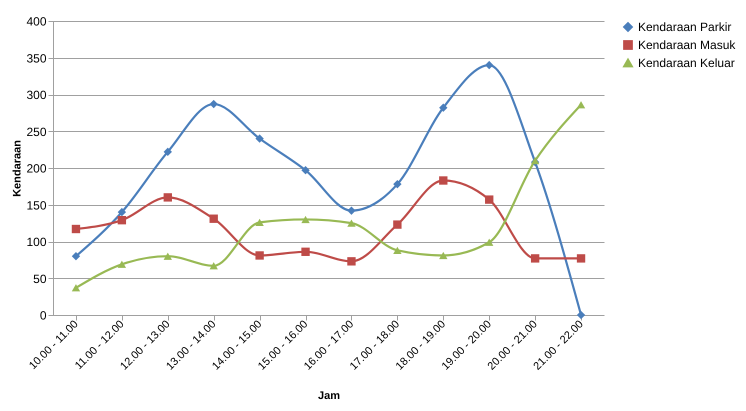 The height and width of the screenshot is (411, 746). I want to click on y-tick-label: 200, so click(36, 169).